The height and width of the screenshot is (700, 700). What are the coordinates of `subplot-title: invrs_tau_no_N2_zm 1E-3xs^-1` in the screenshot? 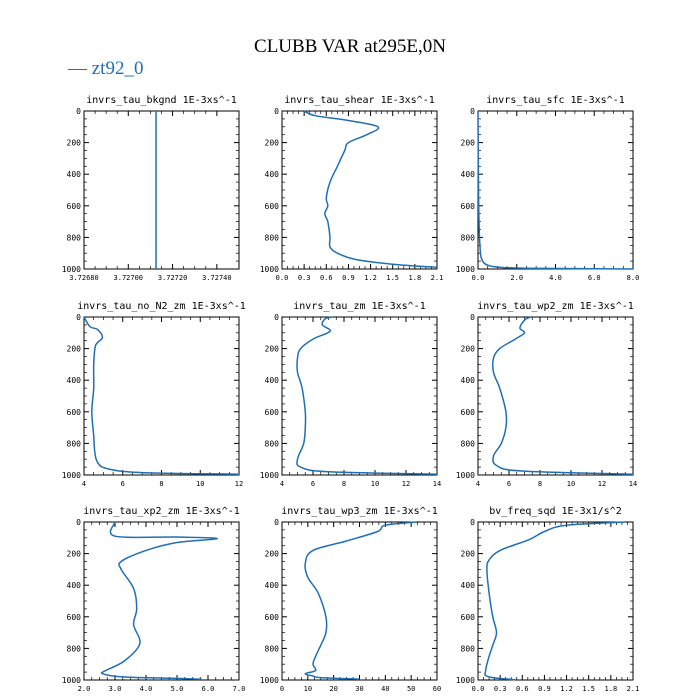 It's located at (161, 306).